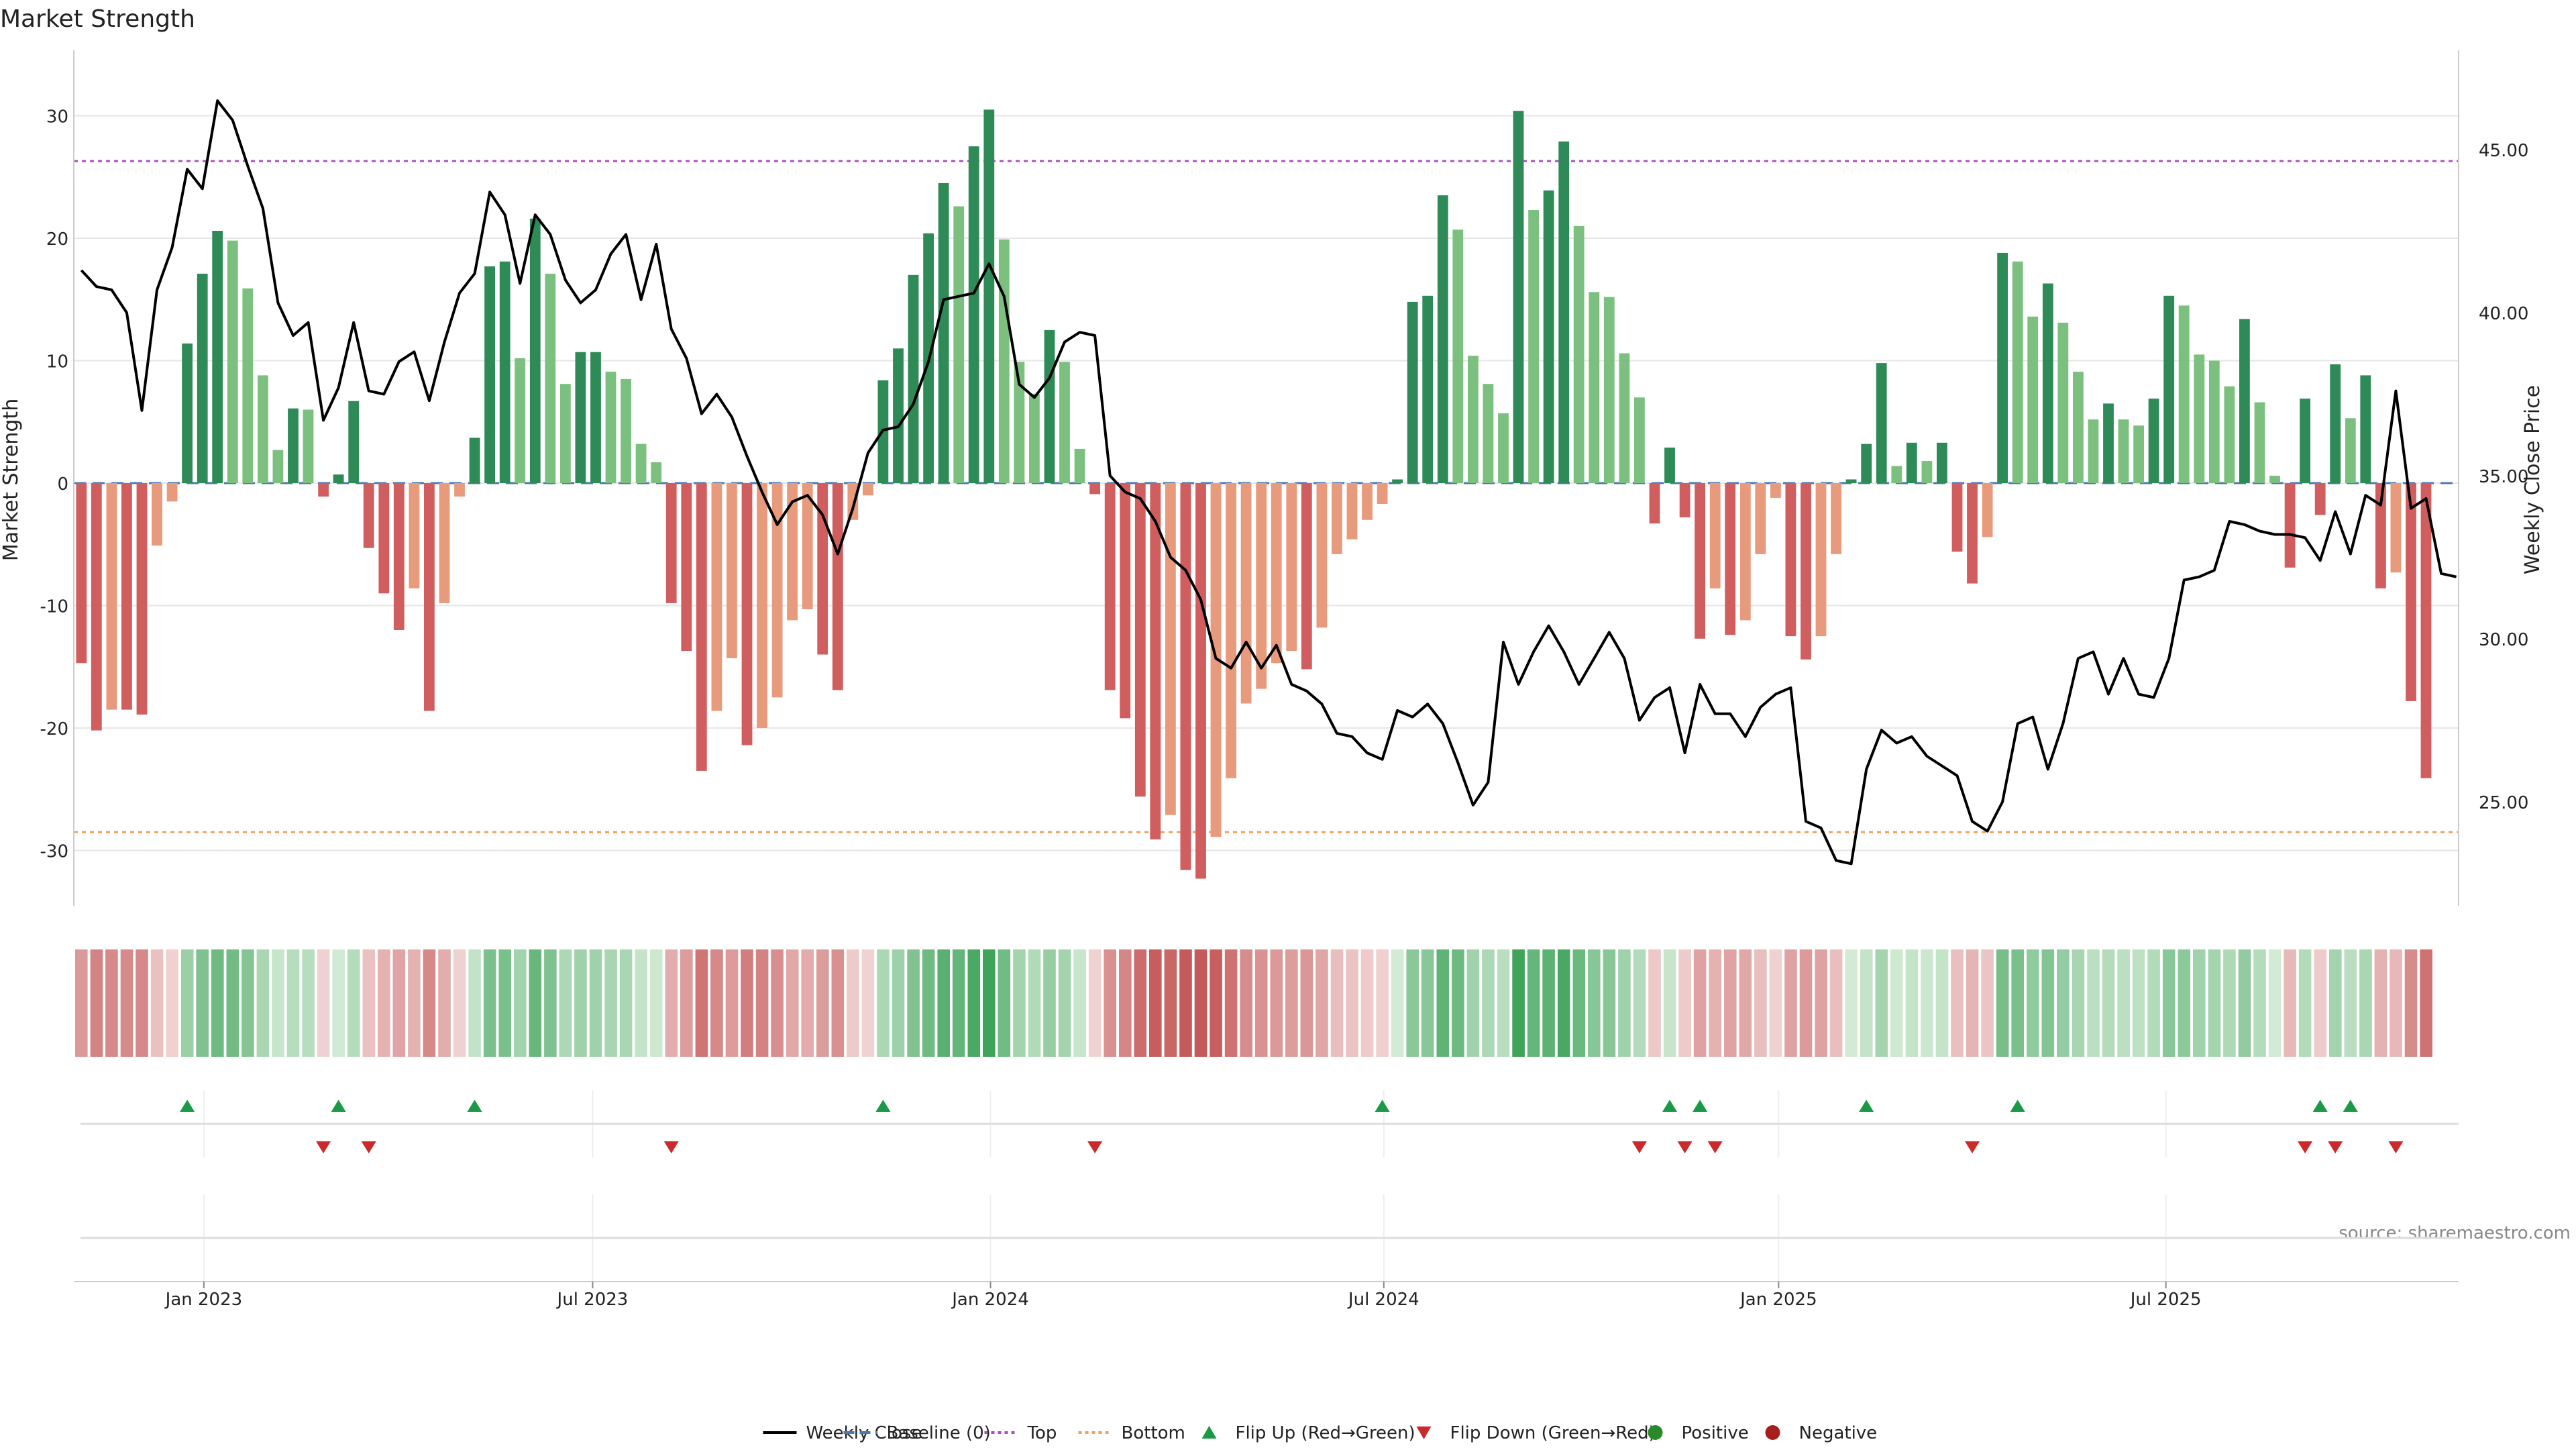 The height and width of the screenshot is (1452, 2576). What do you see at coordinates (1838, 1433) in the screenshot?
I see `legend-label: Negative` at bounding box center [1838, 1433].